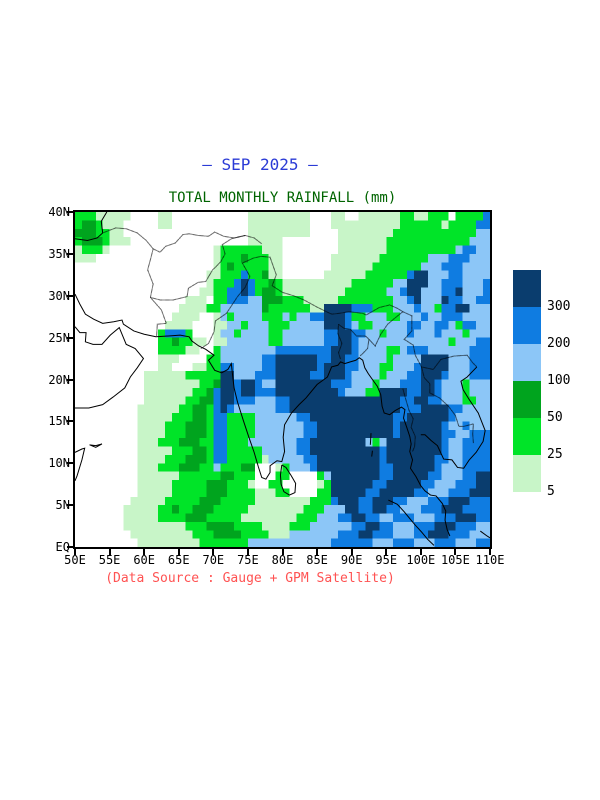 The width and height of the screenshot is (600, 800). Describe the element at coordinates (559, 306) in the screenshot. I see `legend-label: 300` at that location.